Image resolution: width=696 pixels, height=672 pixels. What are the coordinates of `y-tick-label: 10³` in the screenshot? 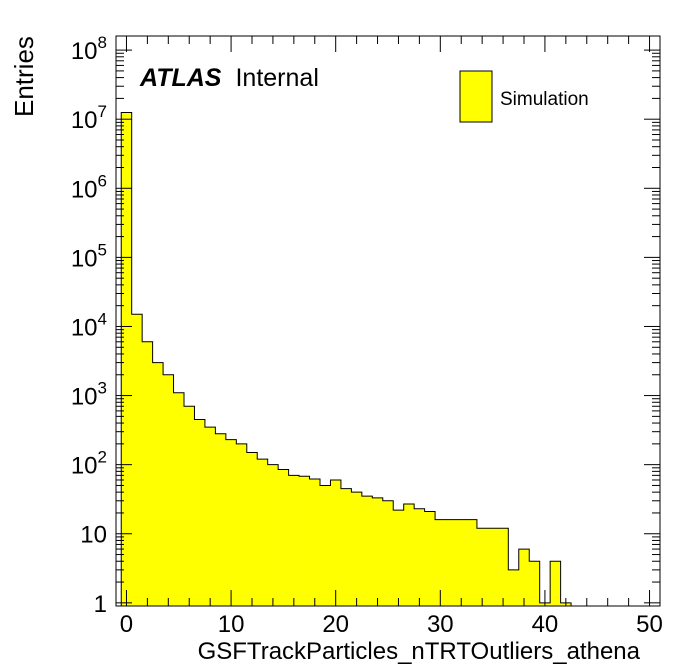 It's located at (89, 395).